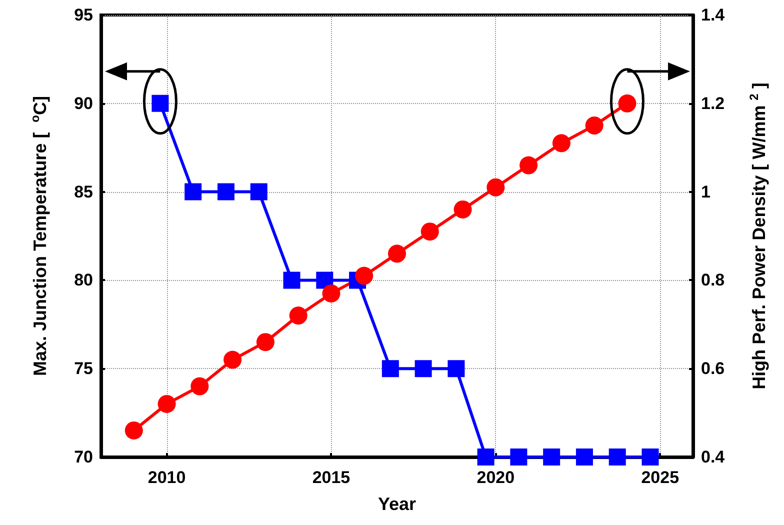 The width and height of the screenshot is (784, 525). Describe the element at coordinates (705, 192) in the screenshot. I see `y2-tick-label: 1` at that location.